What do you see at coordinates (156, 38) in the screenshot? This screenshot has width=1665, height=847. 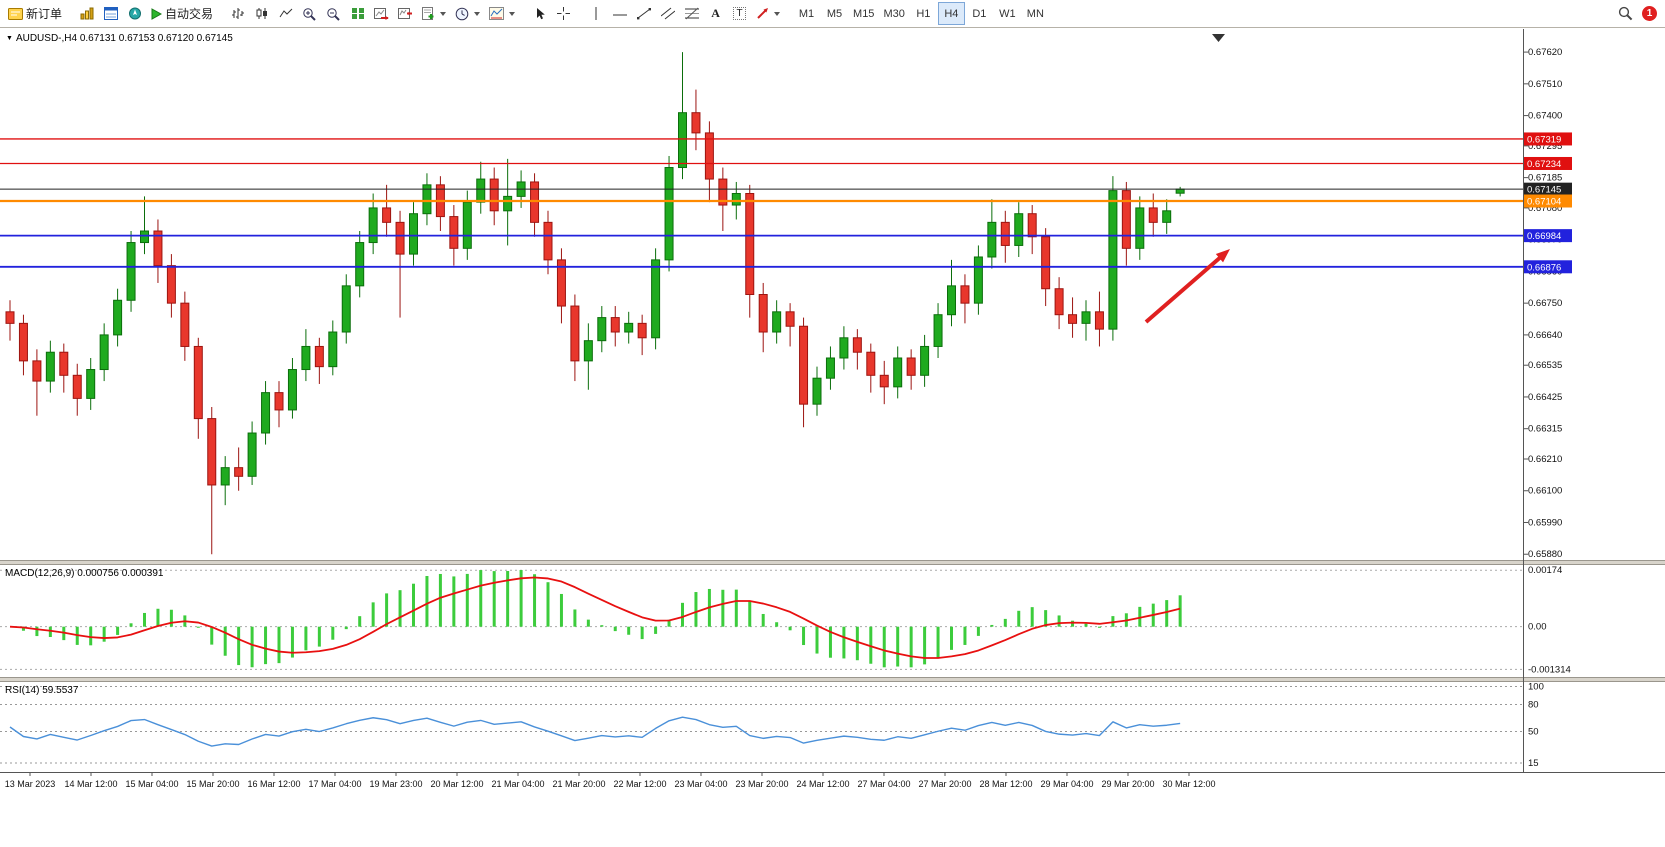 I see `ohlc-label: 0.67131 0.67153 0.67120 0.67145` at bounding box center [156, 38].